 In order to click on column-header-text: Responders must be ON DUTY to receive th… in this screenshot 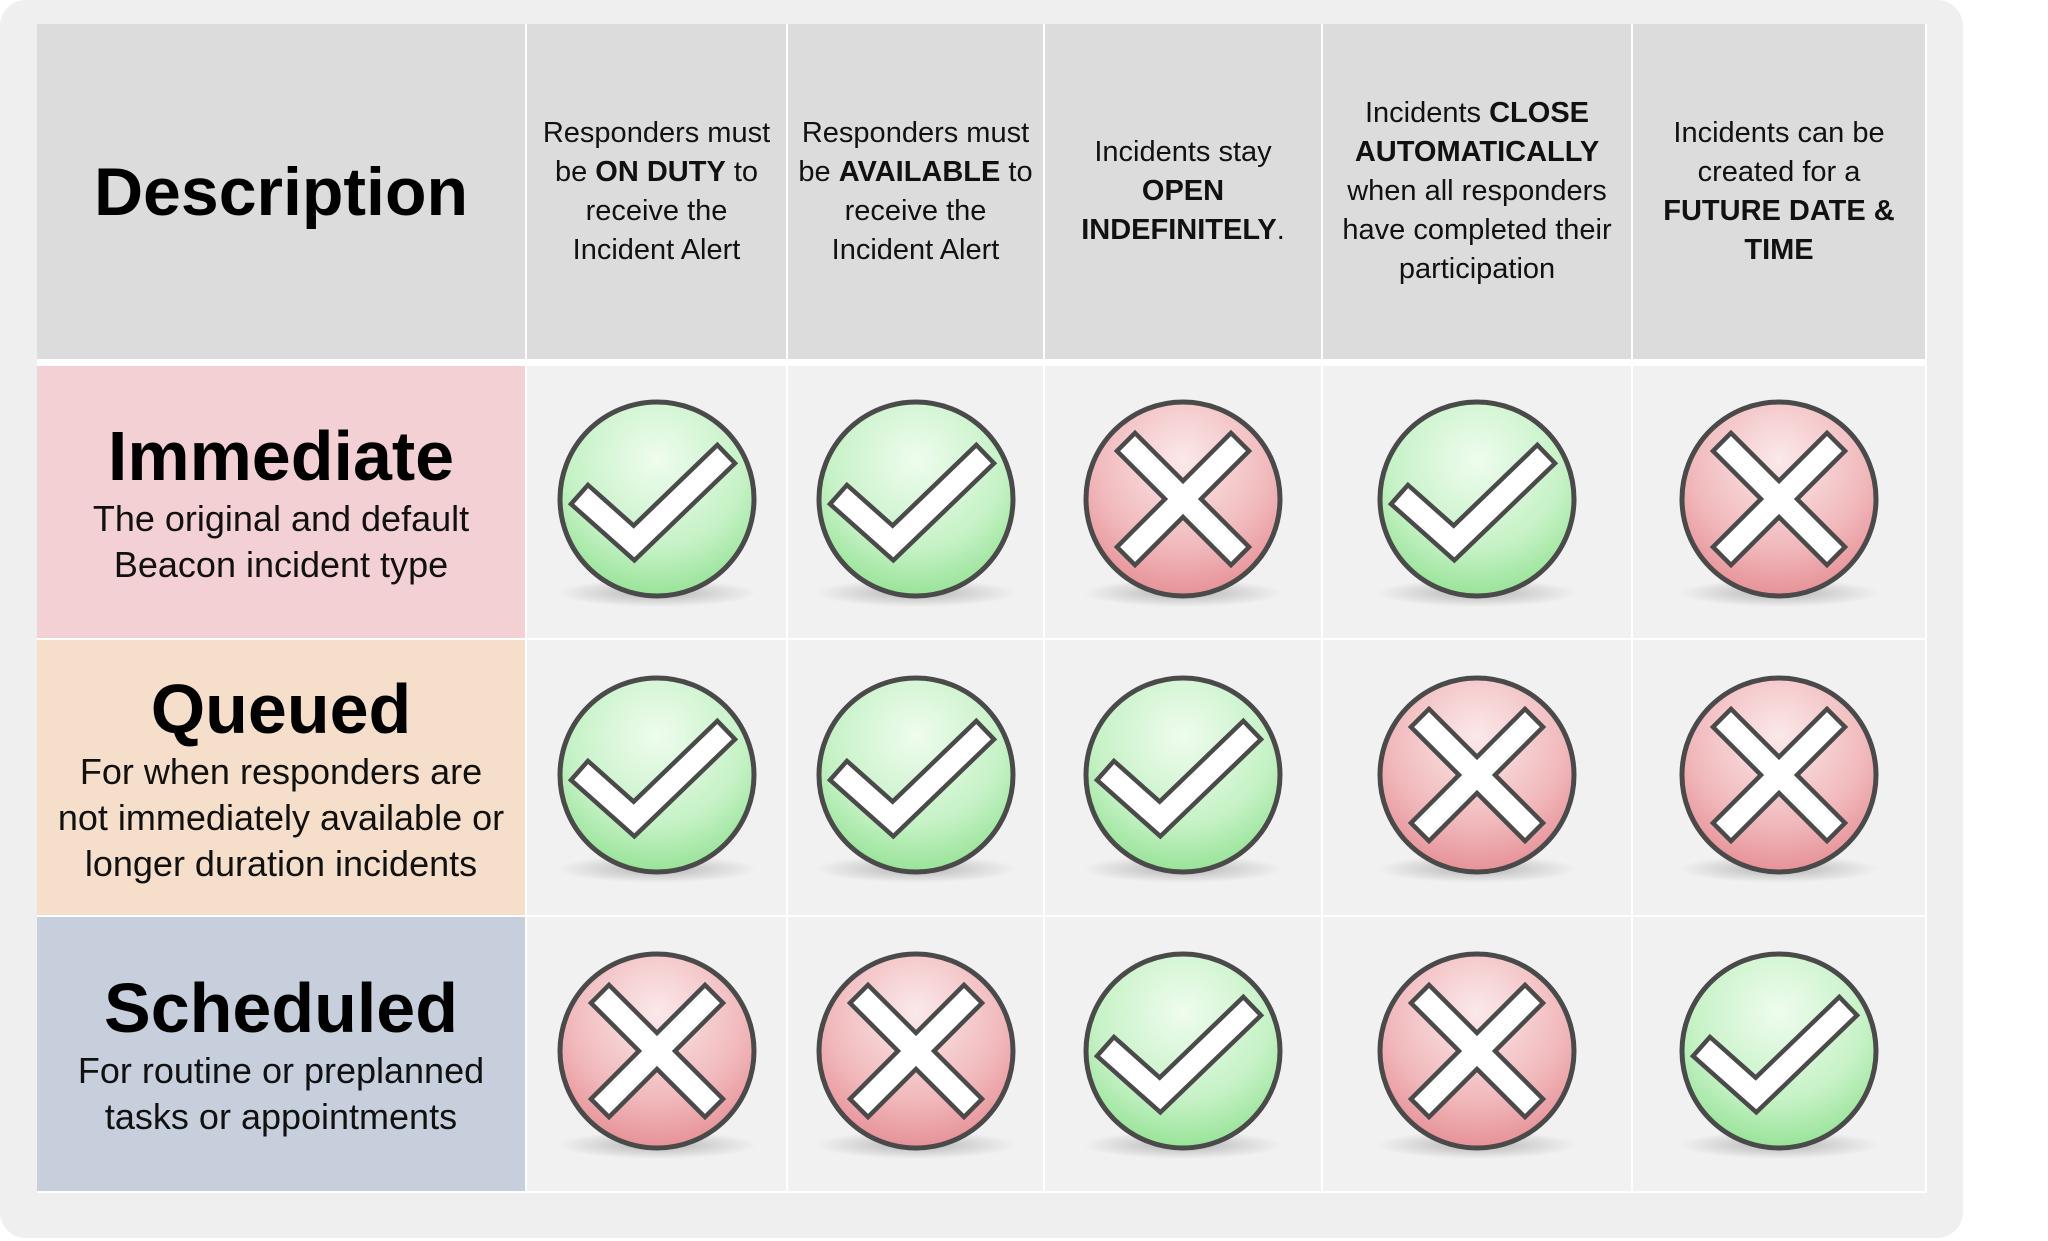, I will do `click(656, 192)`.